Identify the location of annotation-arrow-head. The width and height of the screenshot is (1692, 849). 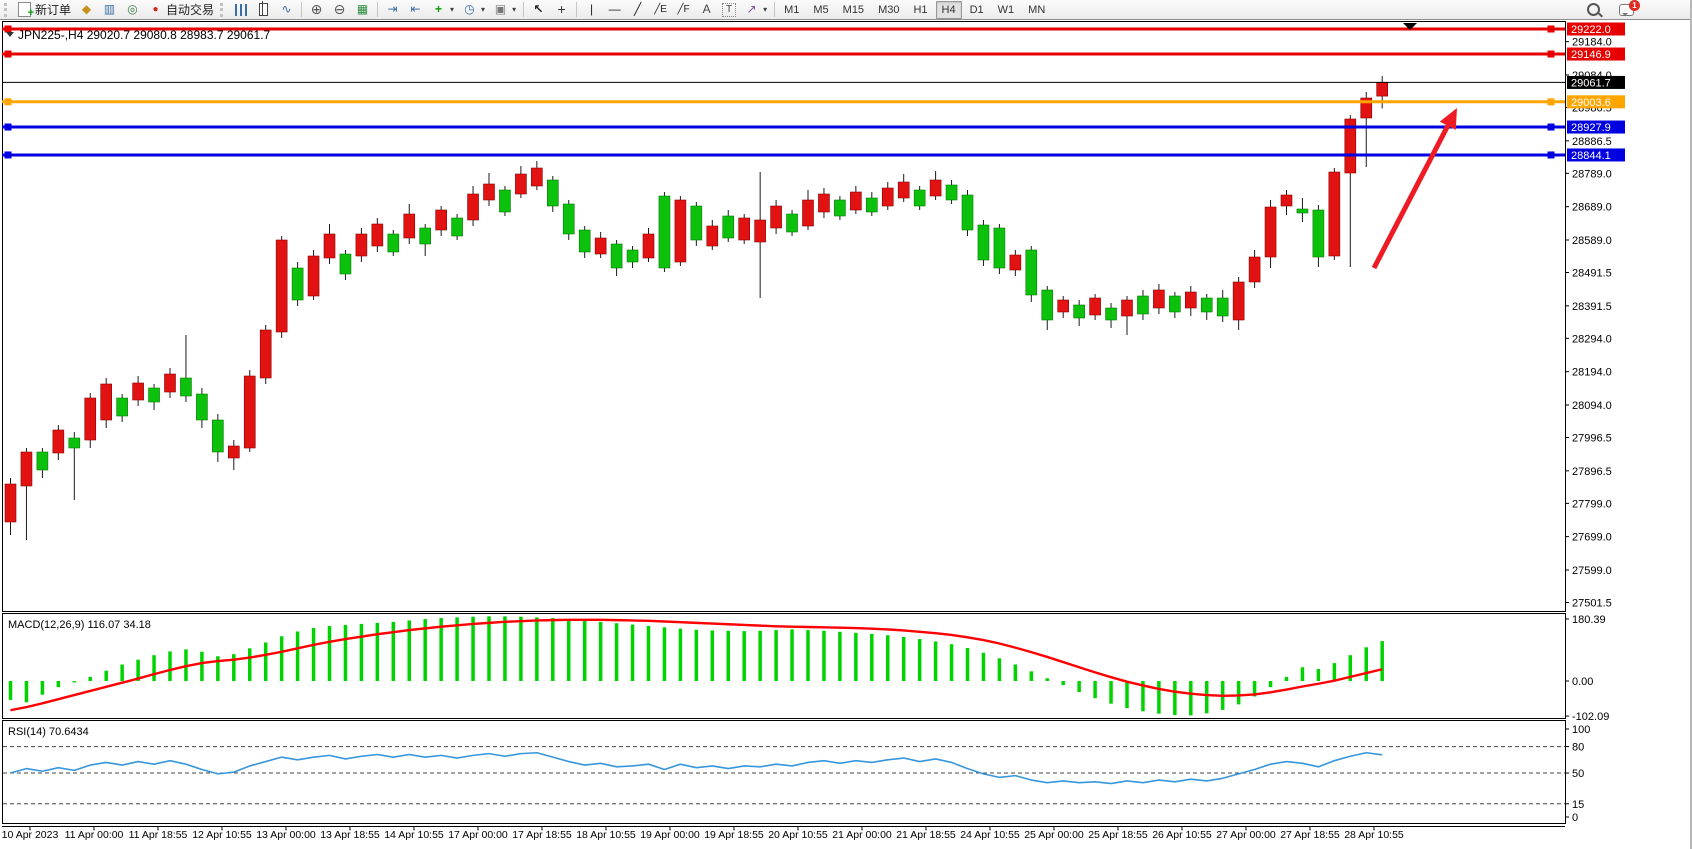
(1448, 119).